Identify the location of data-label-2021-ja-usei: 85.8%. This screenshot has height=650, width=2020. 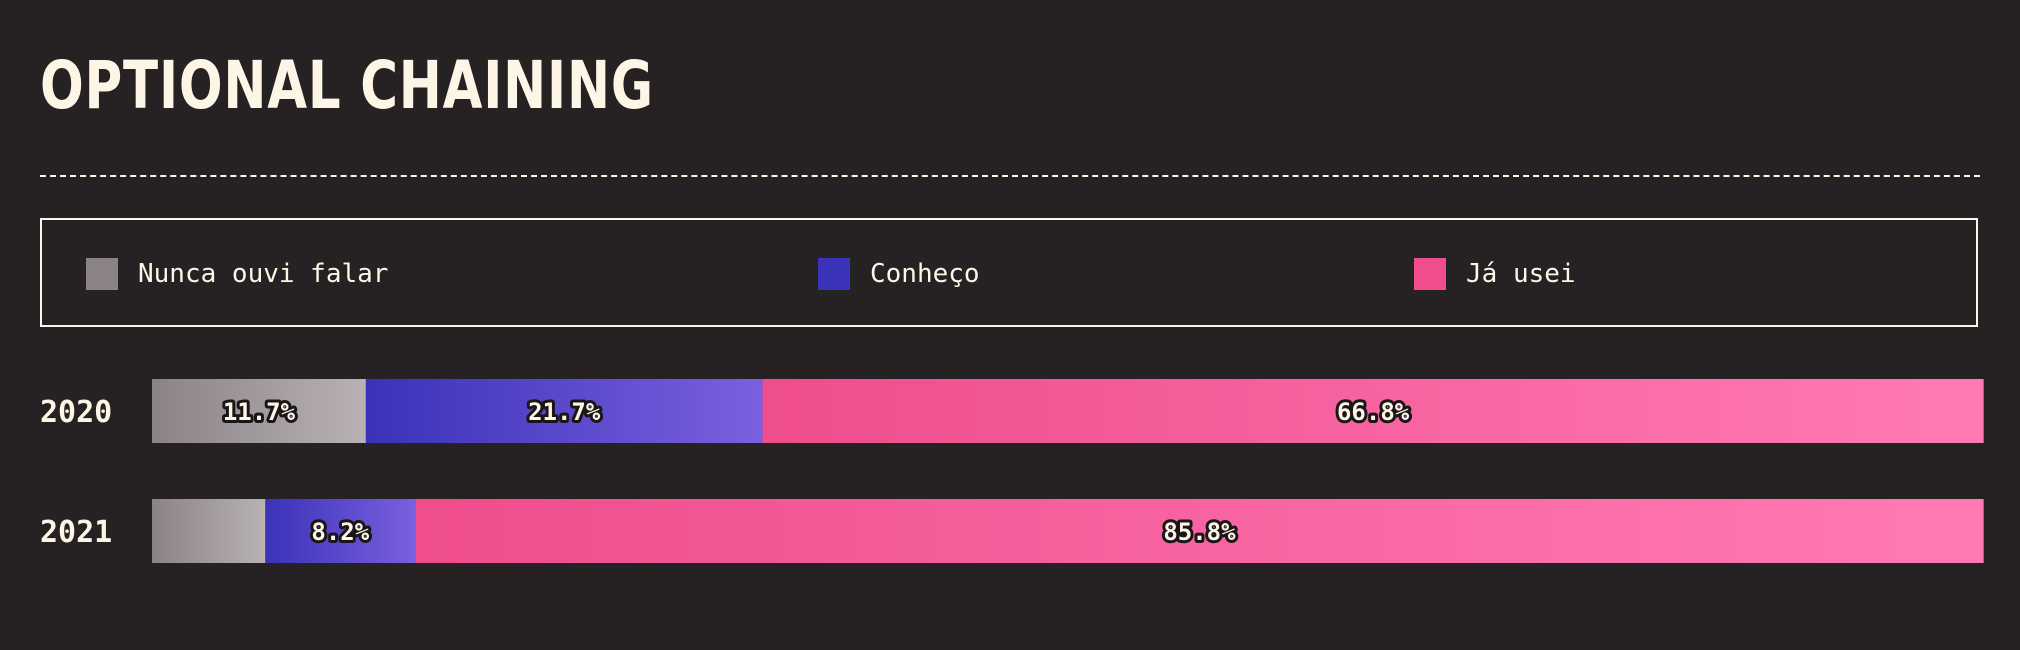
(1199, 532).